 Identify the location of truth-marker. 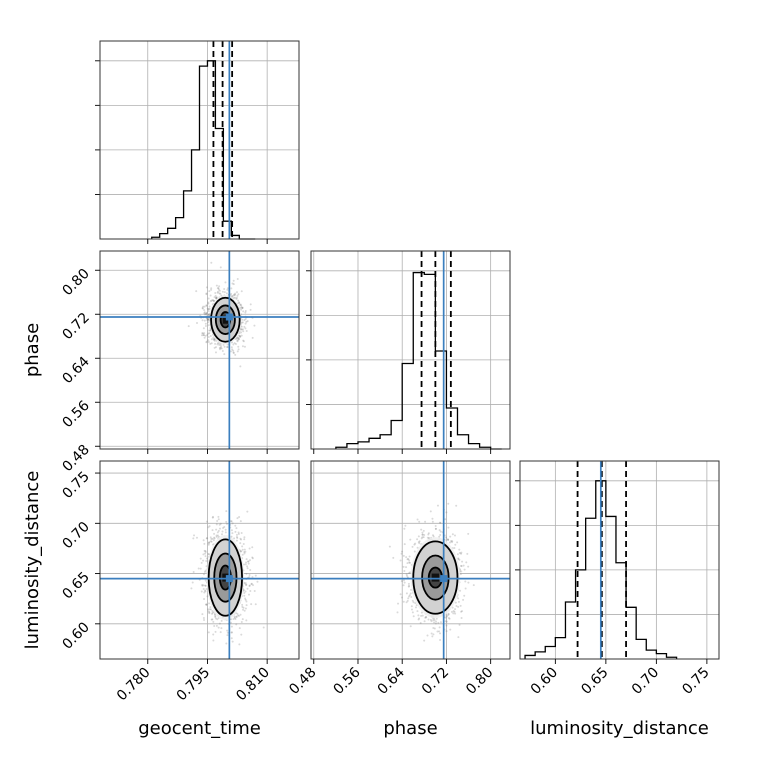
(444, 579).